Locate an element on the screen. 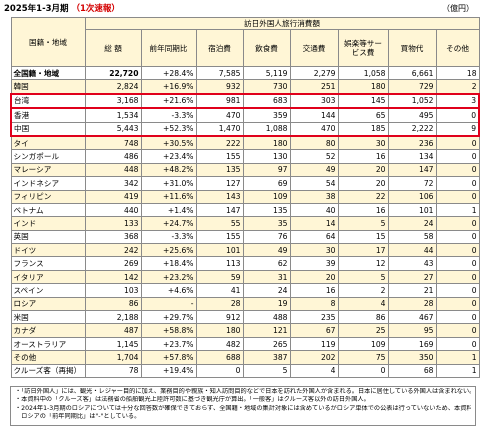 This screenshot has width=500, height=430. shopping-cell: 467 is located at coordinates (412, 317).